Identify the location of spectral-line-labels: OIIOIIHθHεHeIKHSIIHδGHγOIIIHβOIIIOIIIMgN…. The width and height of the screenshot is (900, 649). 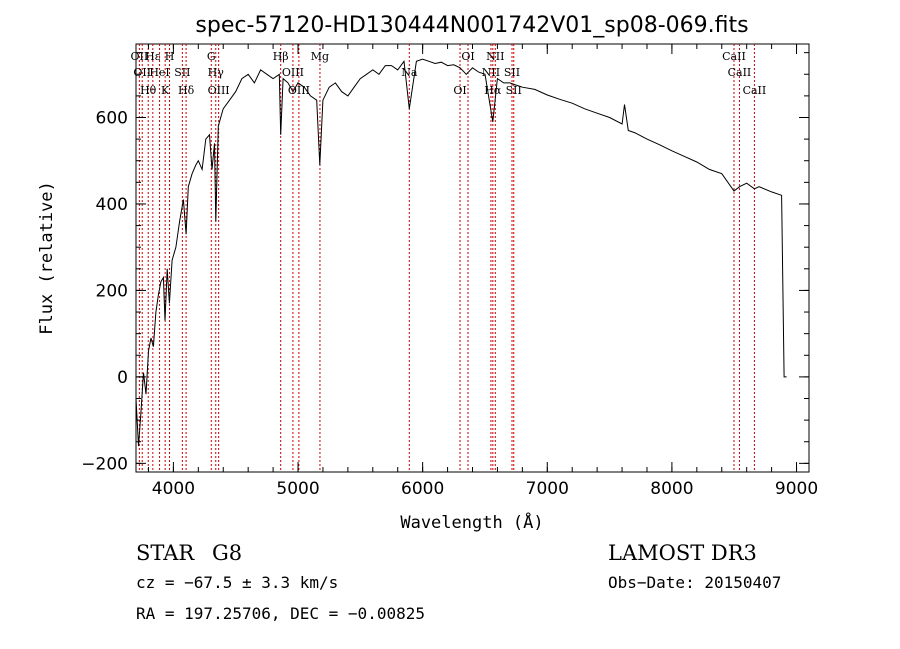
(449, 73).